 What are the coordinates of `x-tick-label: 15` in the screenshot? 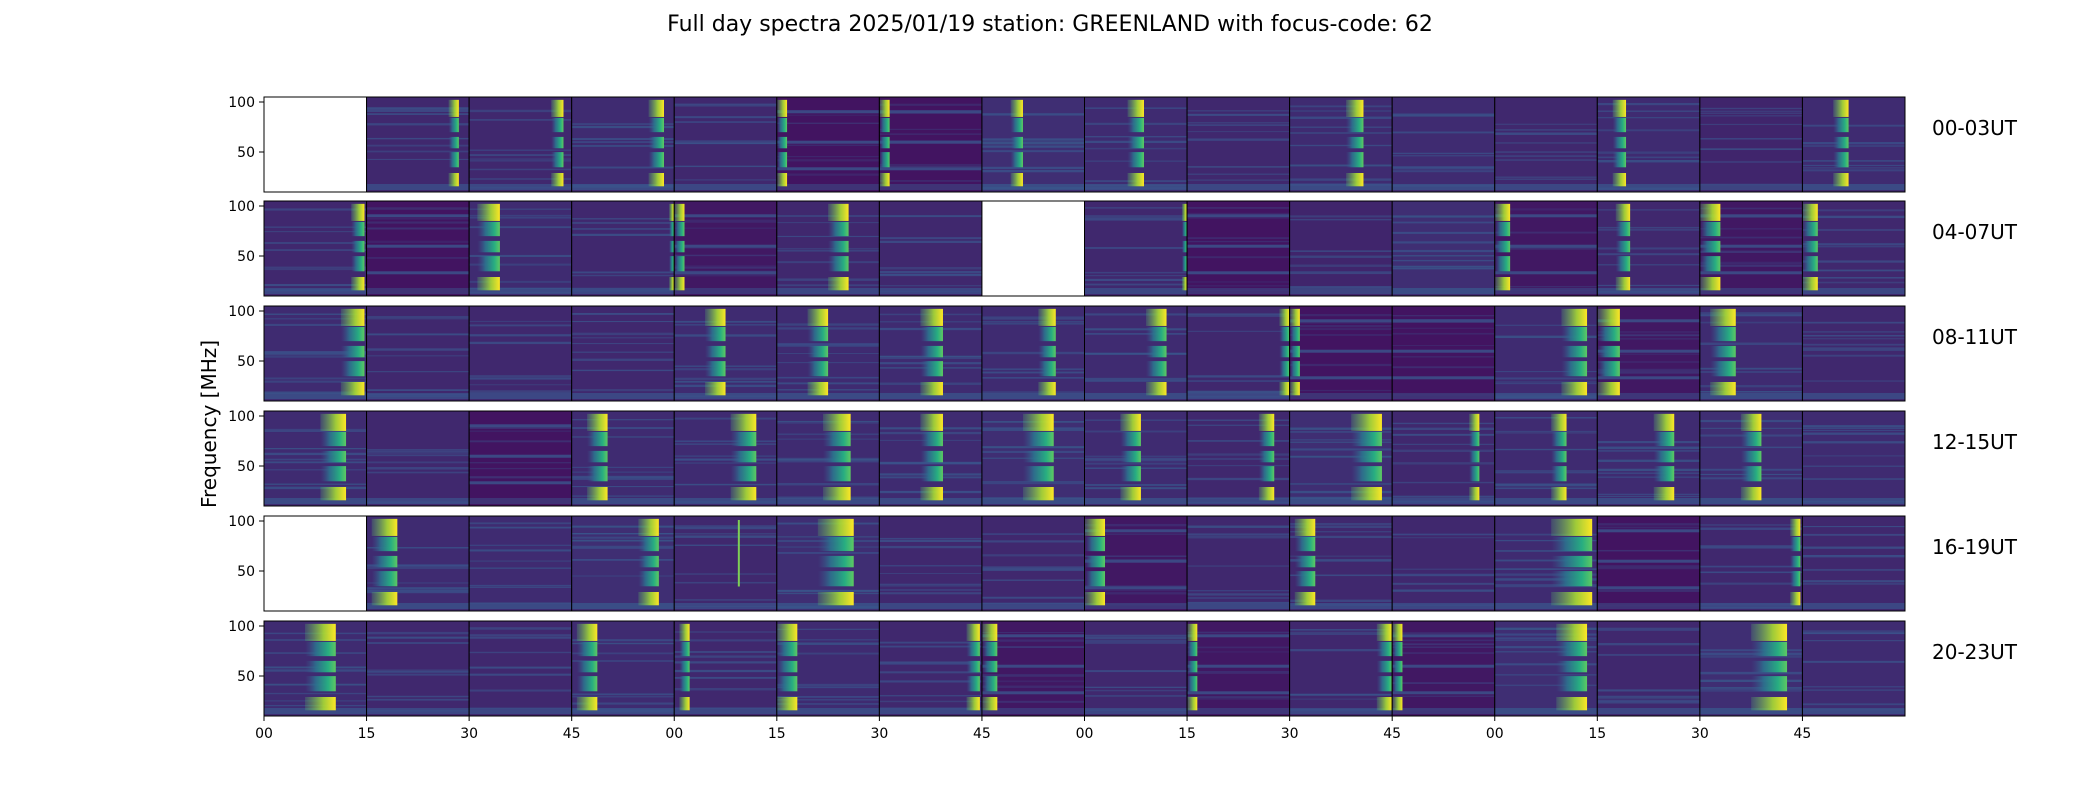 It's located at (1187, 734).